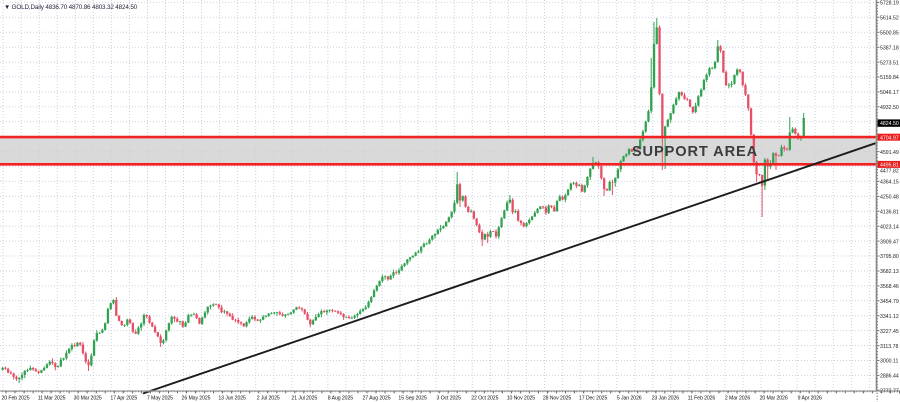 This screenshot has width=900, height=402. Describe the element at coordinates (889, 377) in the screenshot. I see `svg-text: 2886.44` at that location.